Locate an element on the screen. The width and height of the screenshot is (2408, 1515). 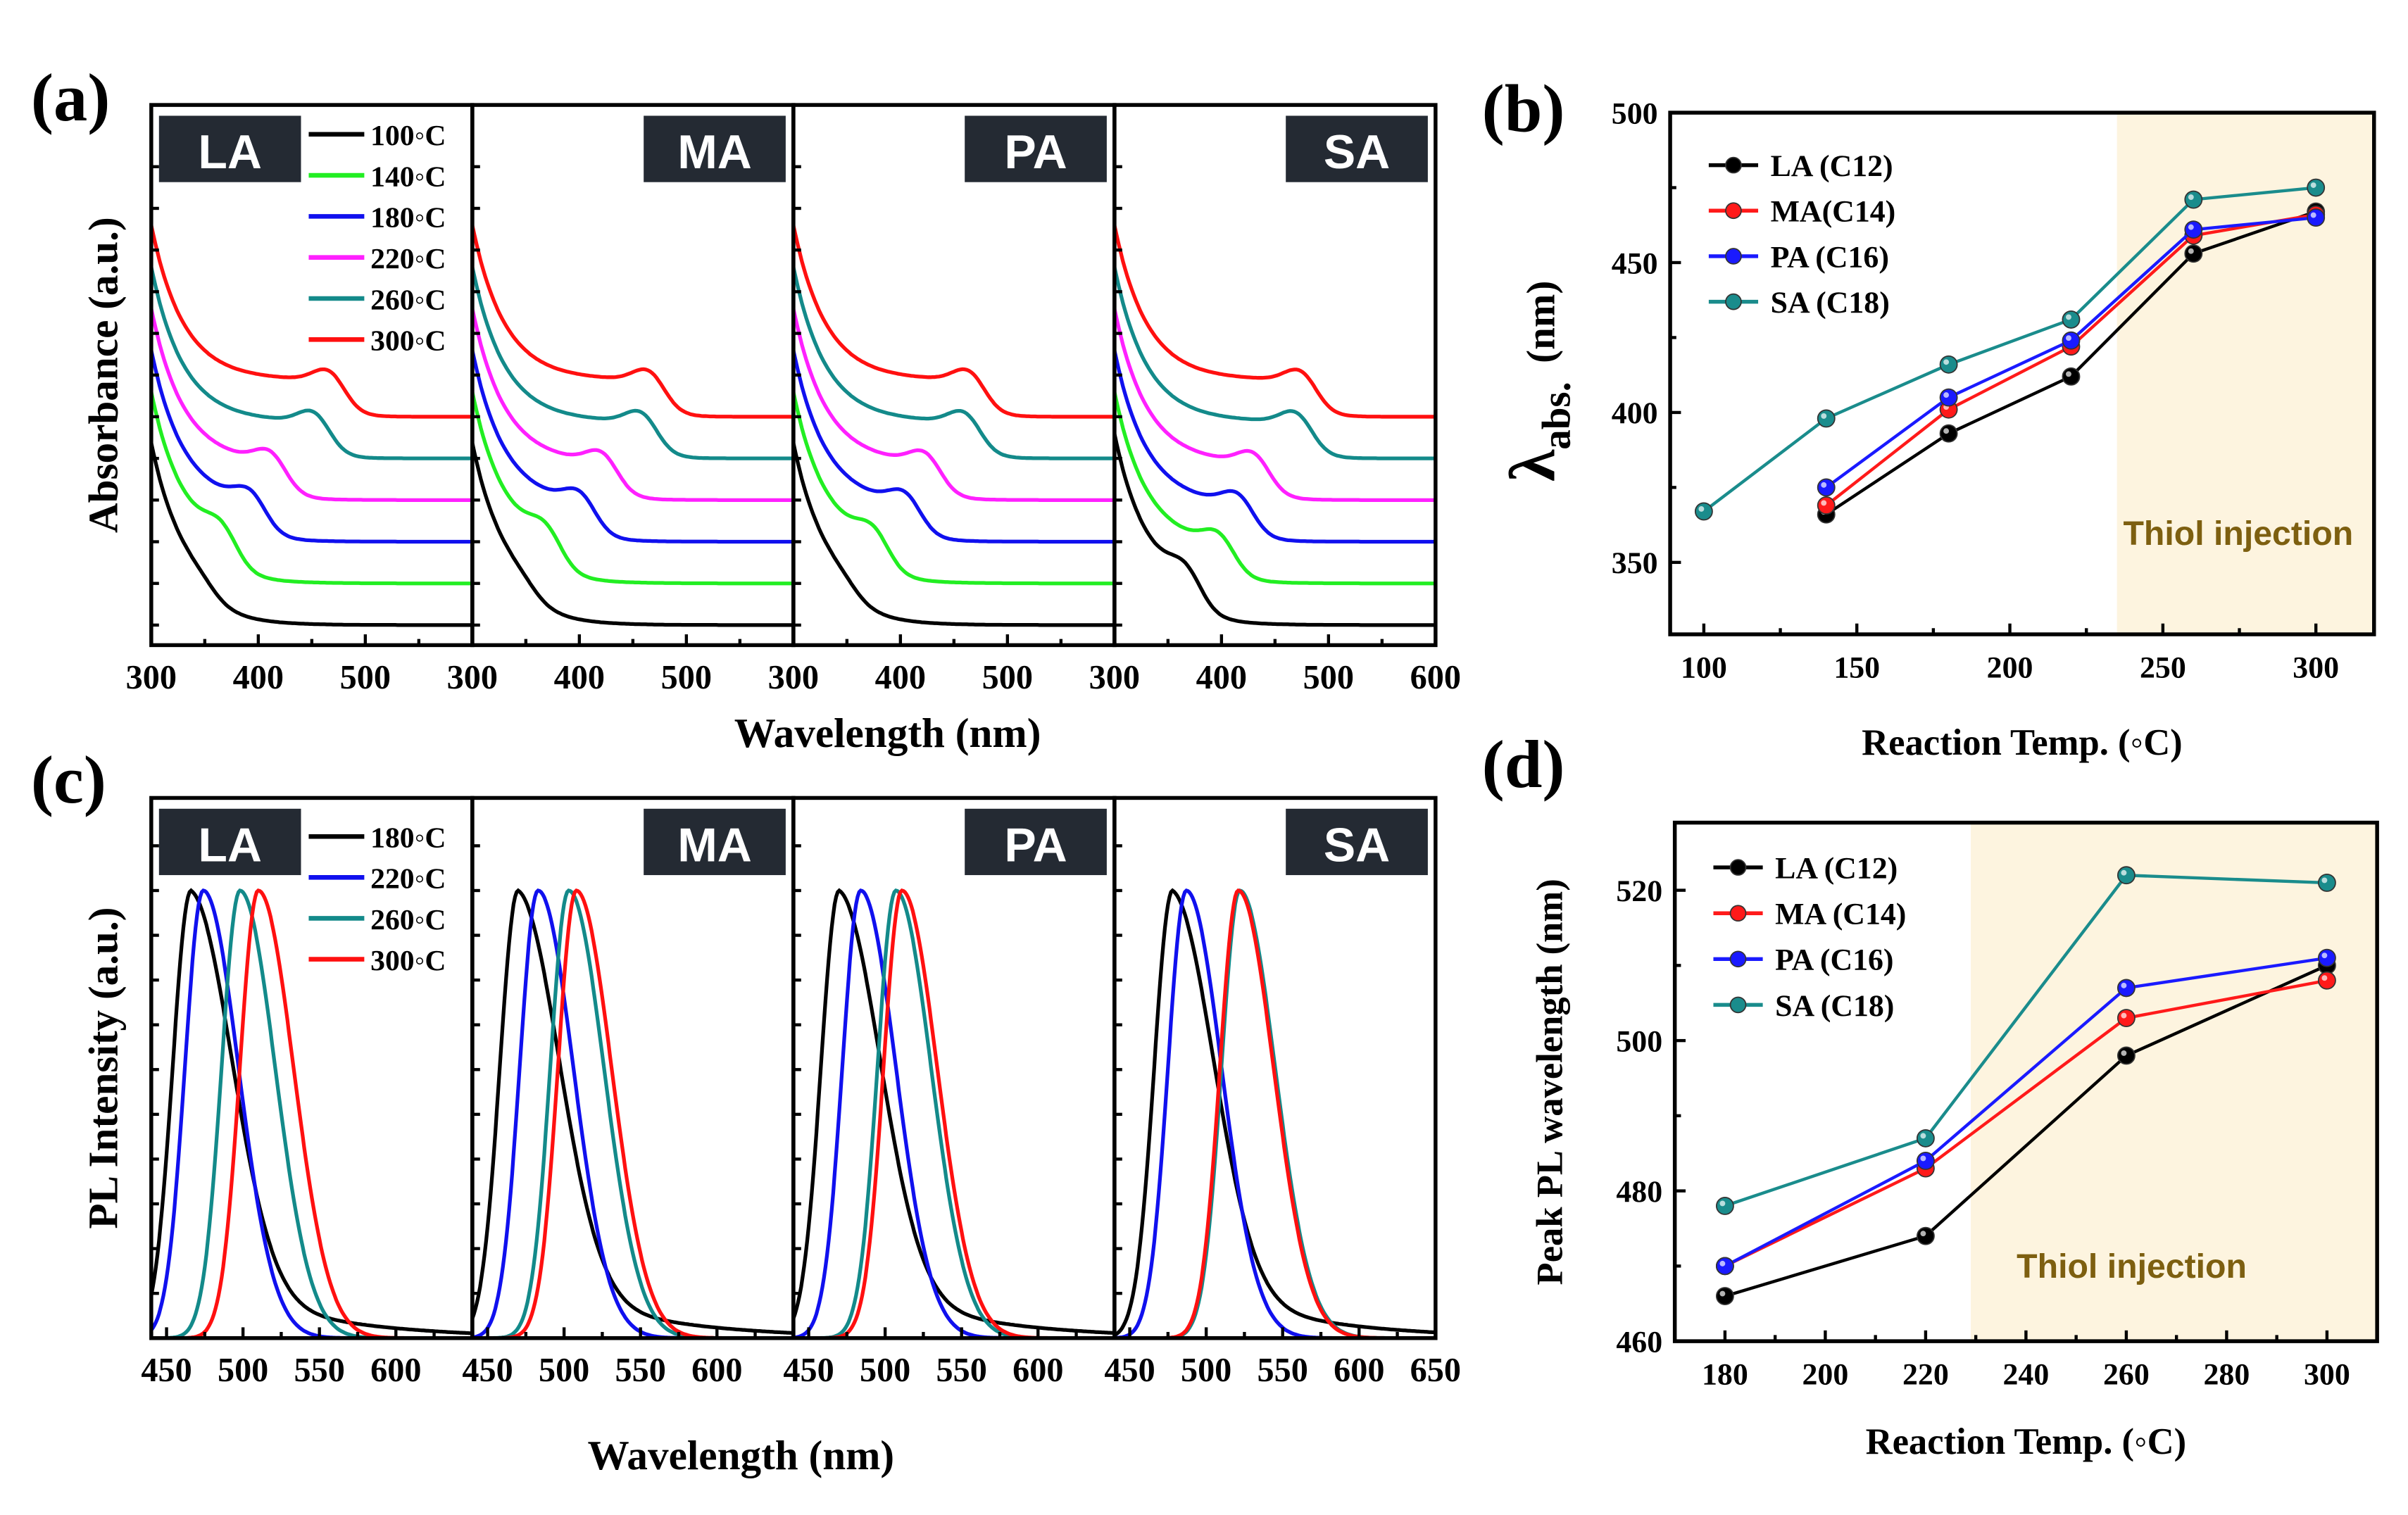
legend-entry: 180◦C is located at coordinates (408, 838).